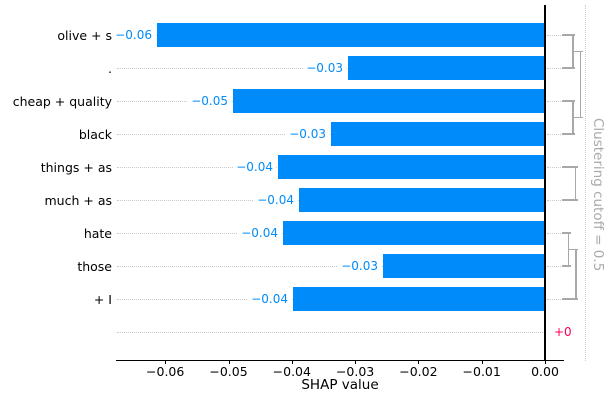 The height and width of the screenshot is (401, 608). Describe the element at coordinates (355, 371) in the screenshot. I see `x-axis-tick-label: −0.03` at that location.